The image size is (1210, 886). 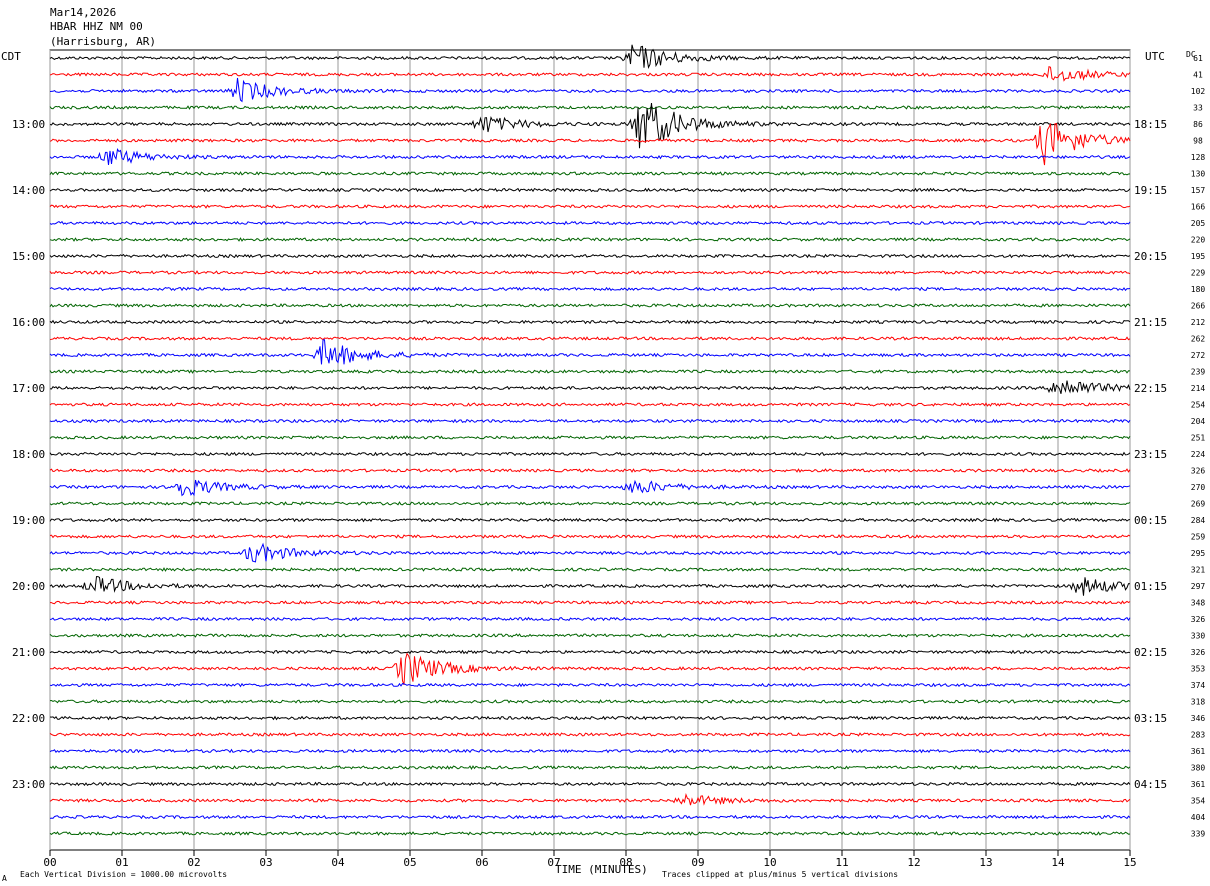 What do you see at coordinates (338, 862) in the screenshot?
I see `x-tick-label: 04` at bounding box center [338, 862].